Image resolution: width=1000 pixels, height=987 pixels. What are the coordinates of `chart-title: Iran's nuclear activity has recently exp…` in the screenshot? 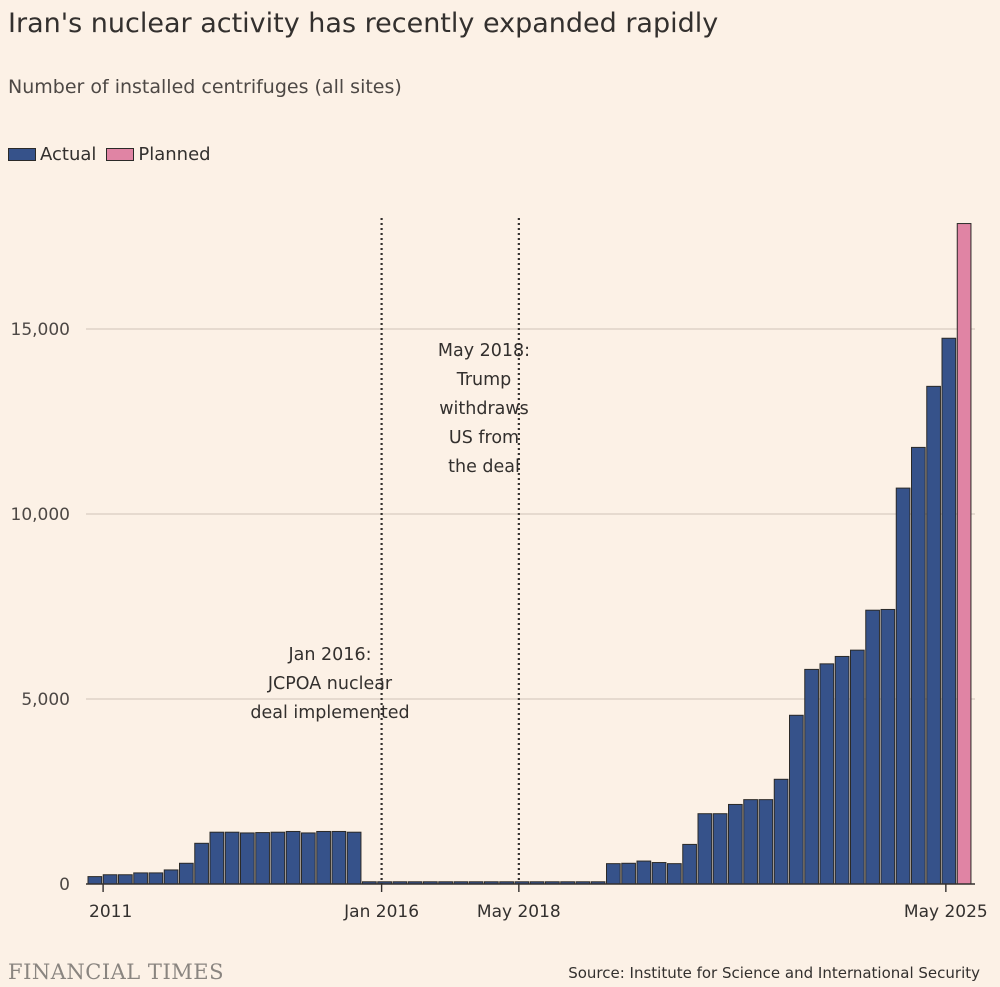 It's located at (363, 23).